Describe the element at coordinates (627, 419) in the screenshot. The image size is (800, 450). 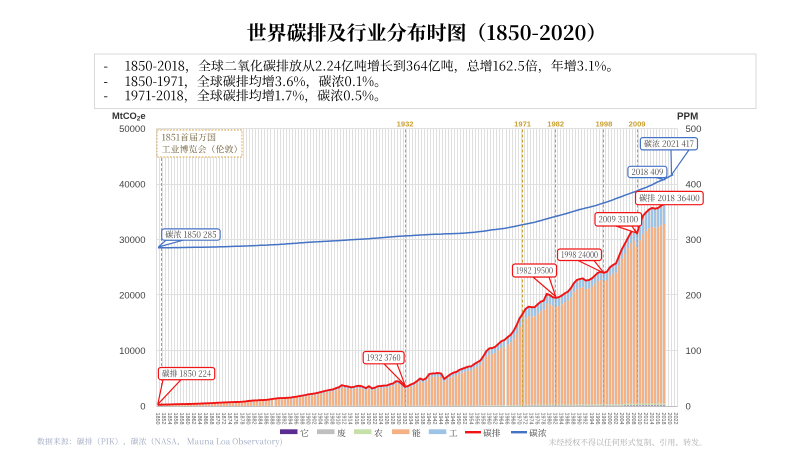
I see `svg-text: 2006` at that location.